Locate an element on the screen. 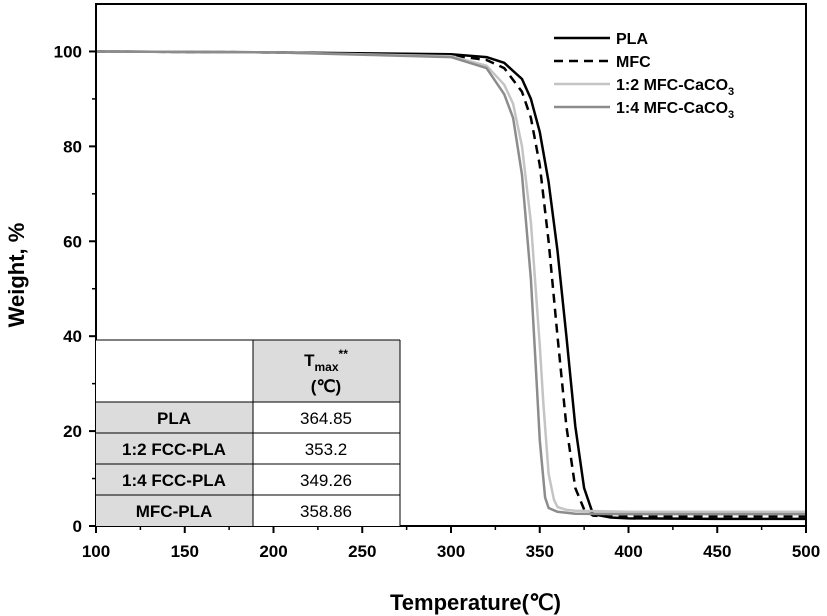 This screenshot has height=616, width=827. table-row-label: PLA is located at coordinates (174, 418).